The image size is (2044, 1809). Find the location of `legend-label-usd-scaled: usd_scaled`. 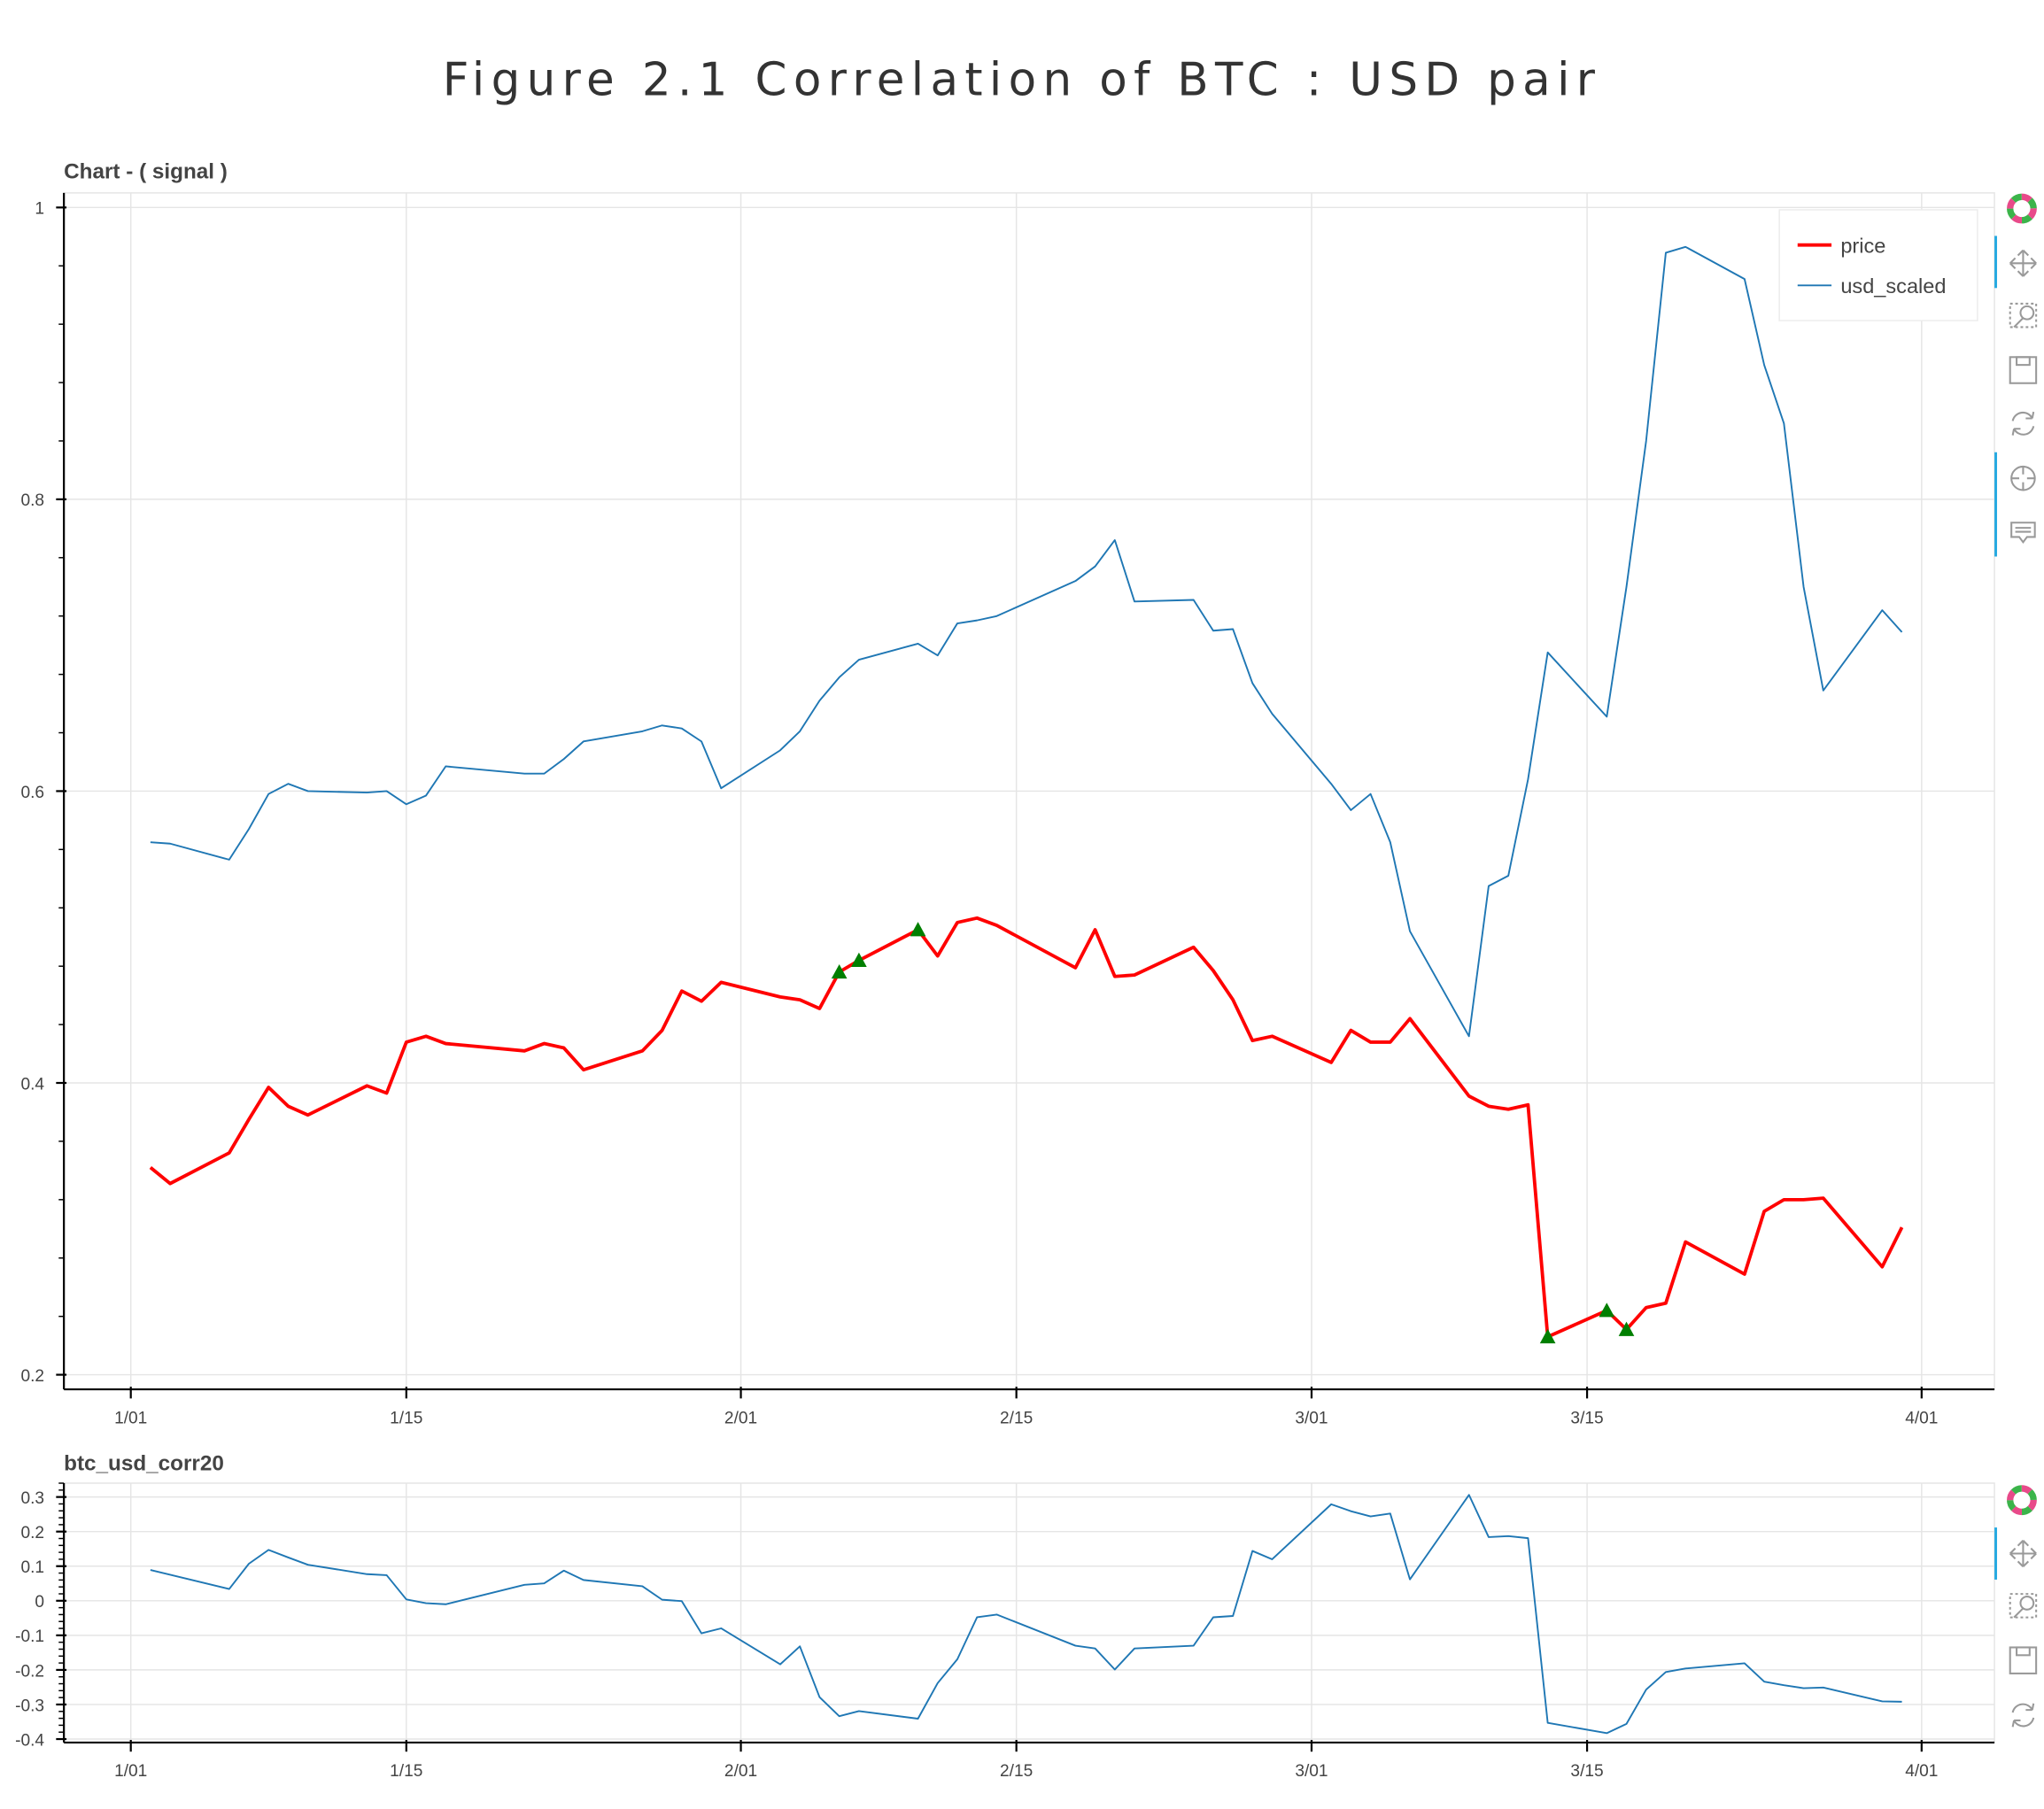

legend-label-usd-scaled: usd_scaled is located at coordinates (1893, 286).